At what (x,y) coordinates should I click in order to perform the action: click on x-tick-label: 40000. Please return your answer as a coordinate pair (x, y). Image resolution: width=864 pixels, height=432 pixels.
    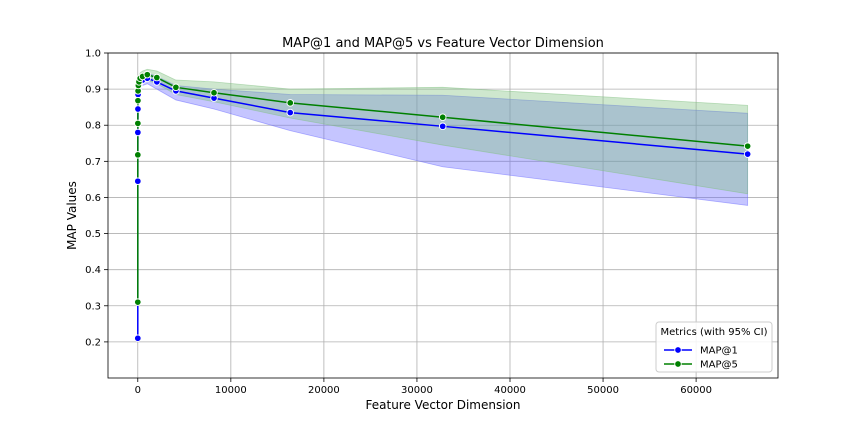
    Looking at the image, I should click on (510, 390).